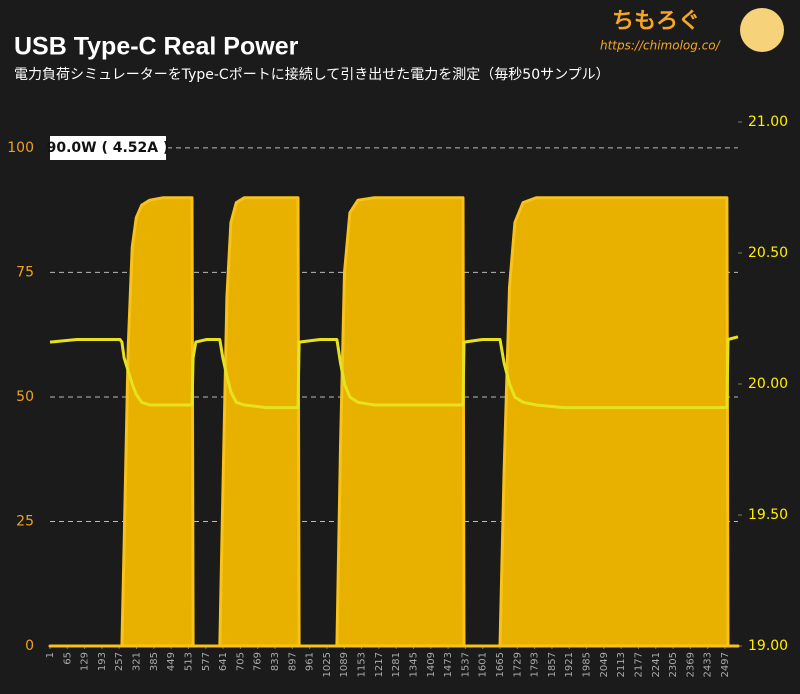 This screenshot has height=694, width=800. What do you see at coordinates (673, 664) in the screenshot?
I see `x-tick-label: 2305` at bounding box center [673, 664].